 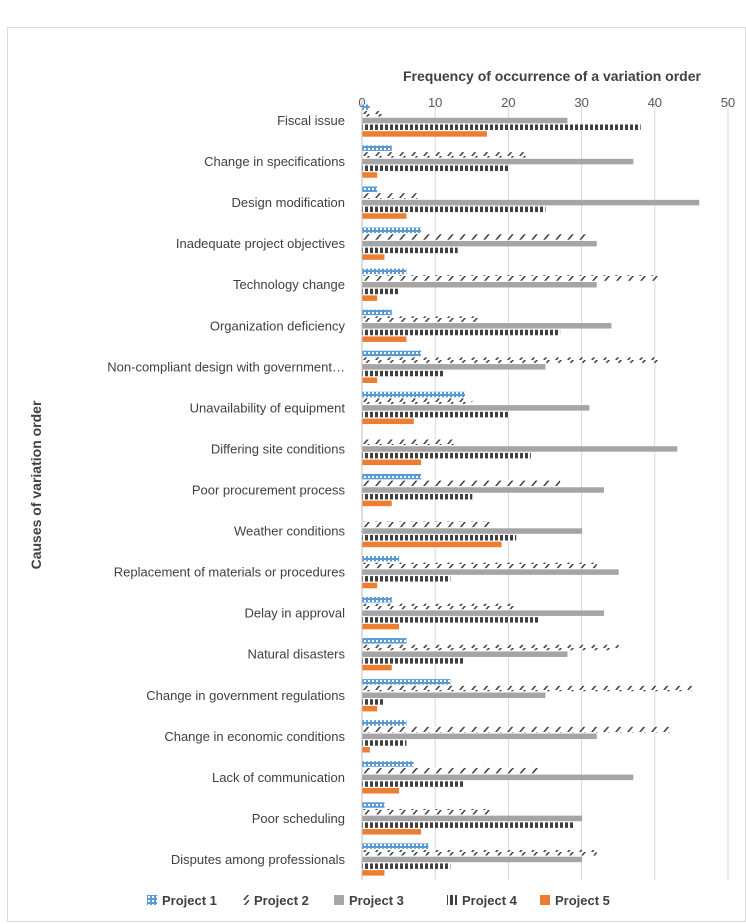 I want to click on x-tick-label: 40, so click(x=655, y=102).